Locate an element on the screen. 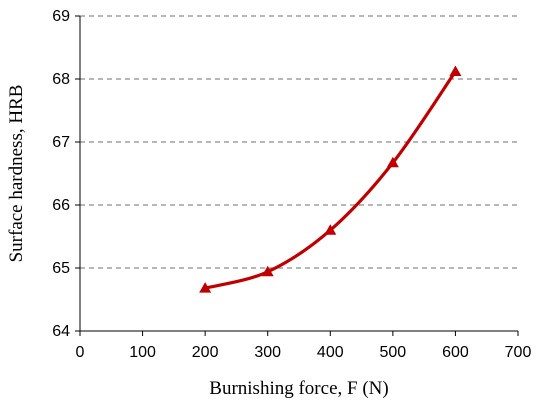 The height and width of the screenshot is (403, 537). x-tick-label-300: 300 is located at coordinates (267, 352).